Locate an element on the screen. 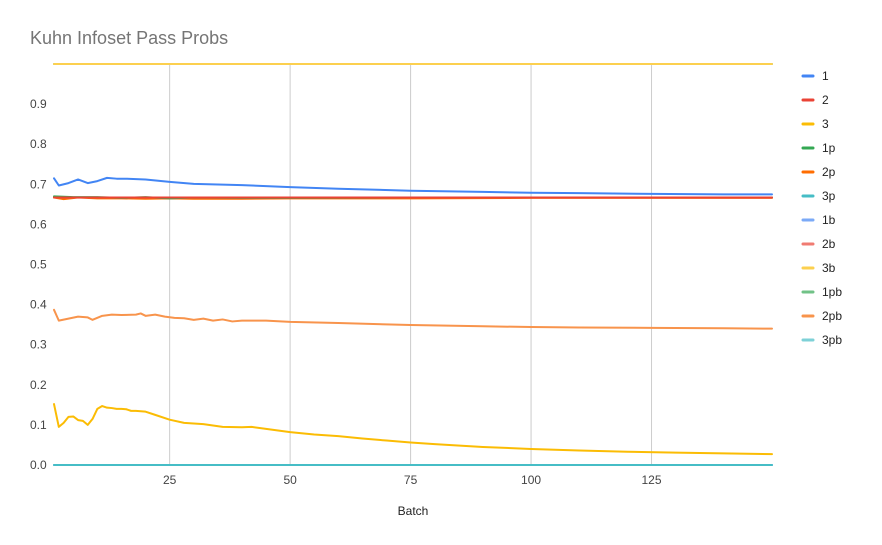 The height and width of the screenshot is (545, 882). legend-item-3pb: 3pb is located at coordinates (821, 340).